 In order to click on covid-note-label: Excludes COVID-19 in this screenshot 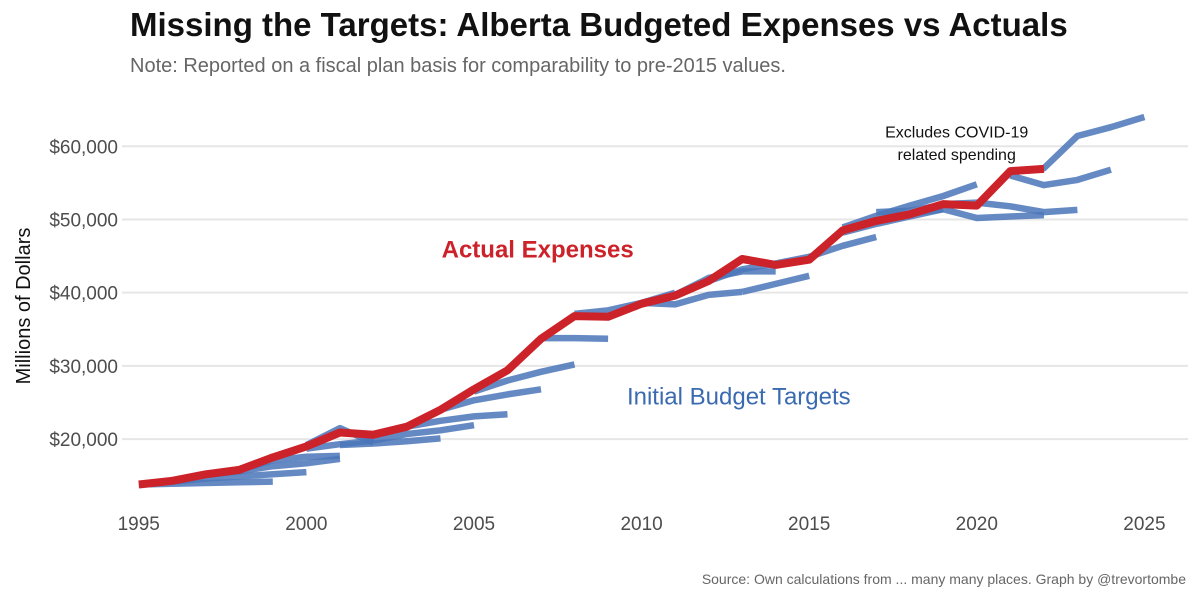, I will do `click(956, 132)`.